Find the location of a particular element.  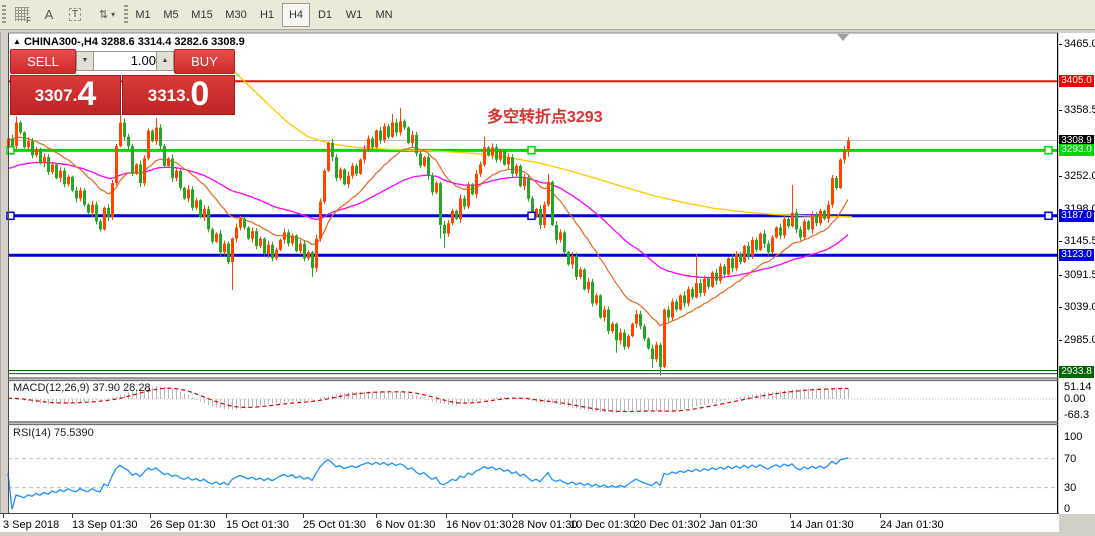

timeframe-button-MN: MN is located at coordinates (384, 15).